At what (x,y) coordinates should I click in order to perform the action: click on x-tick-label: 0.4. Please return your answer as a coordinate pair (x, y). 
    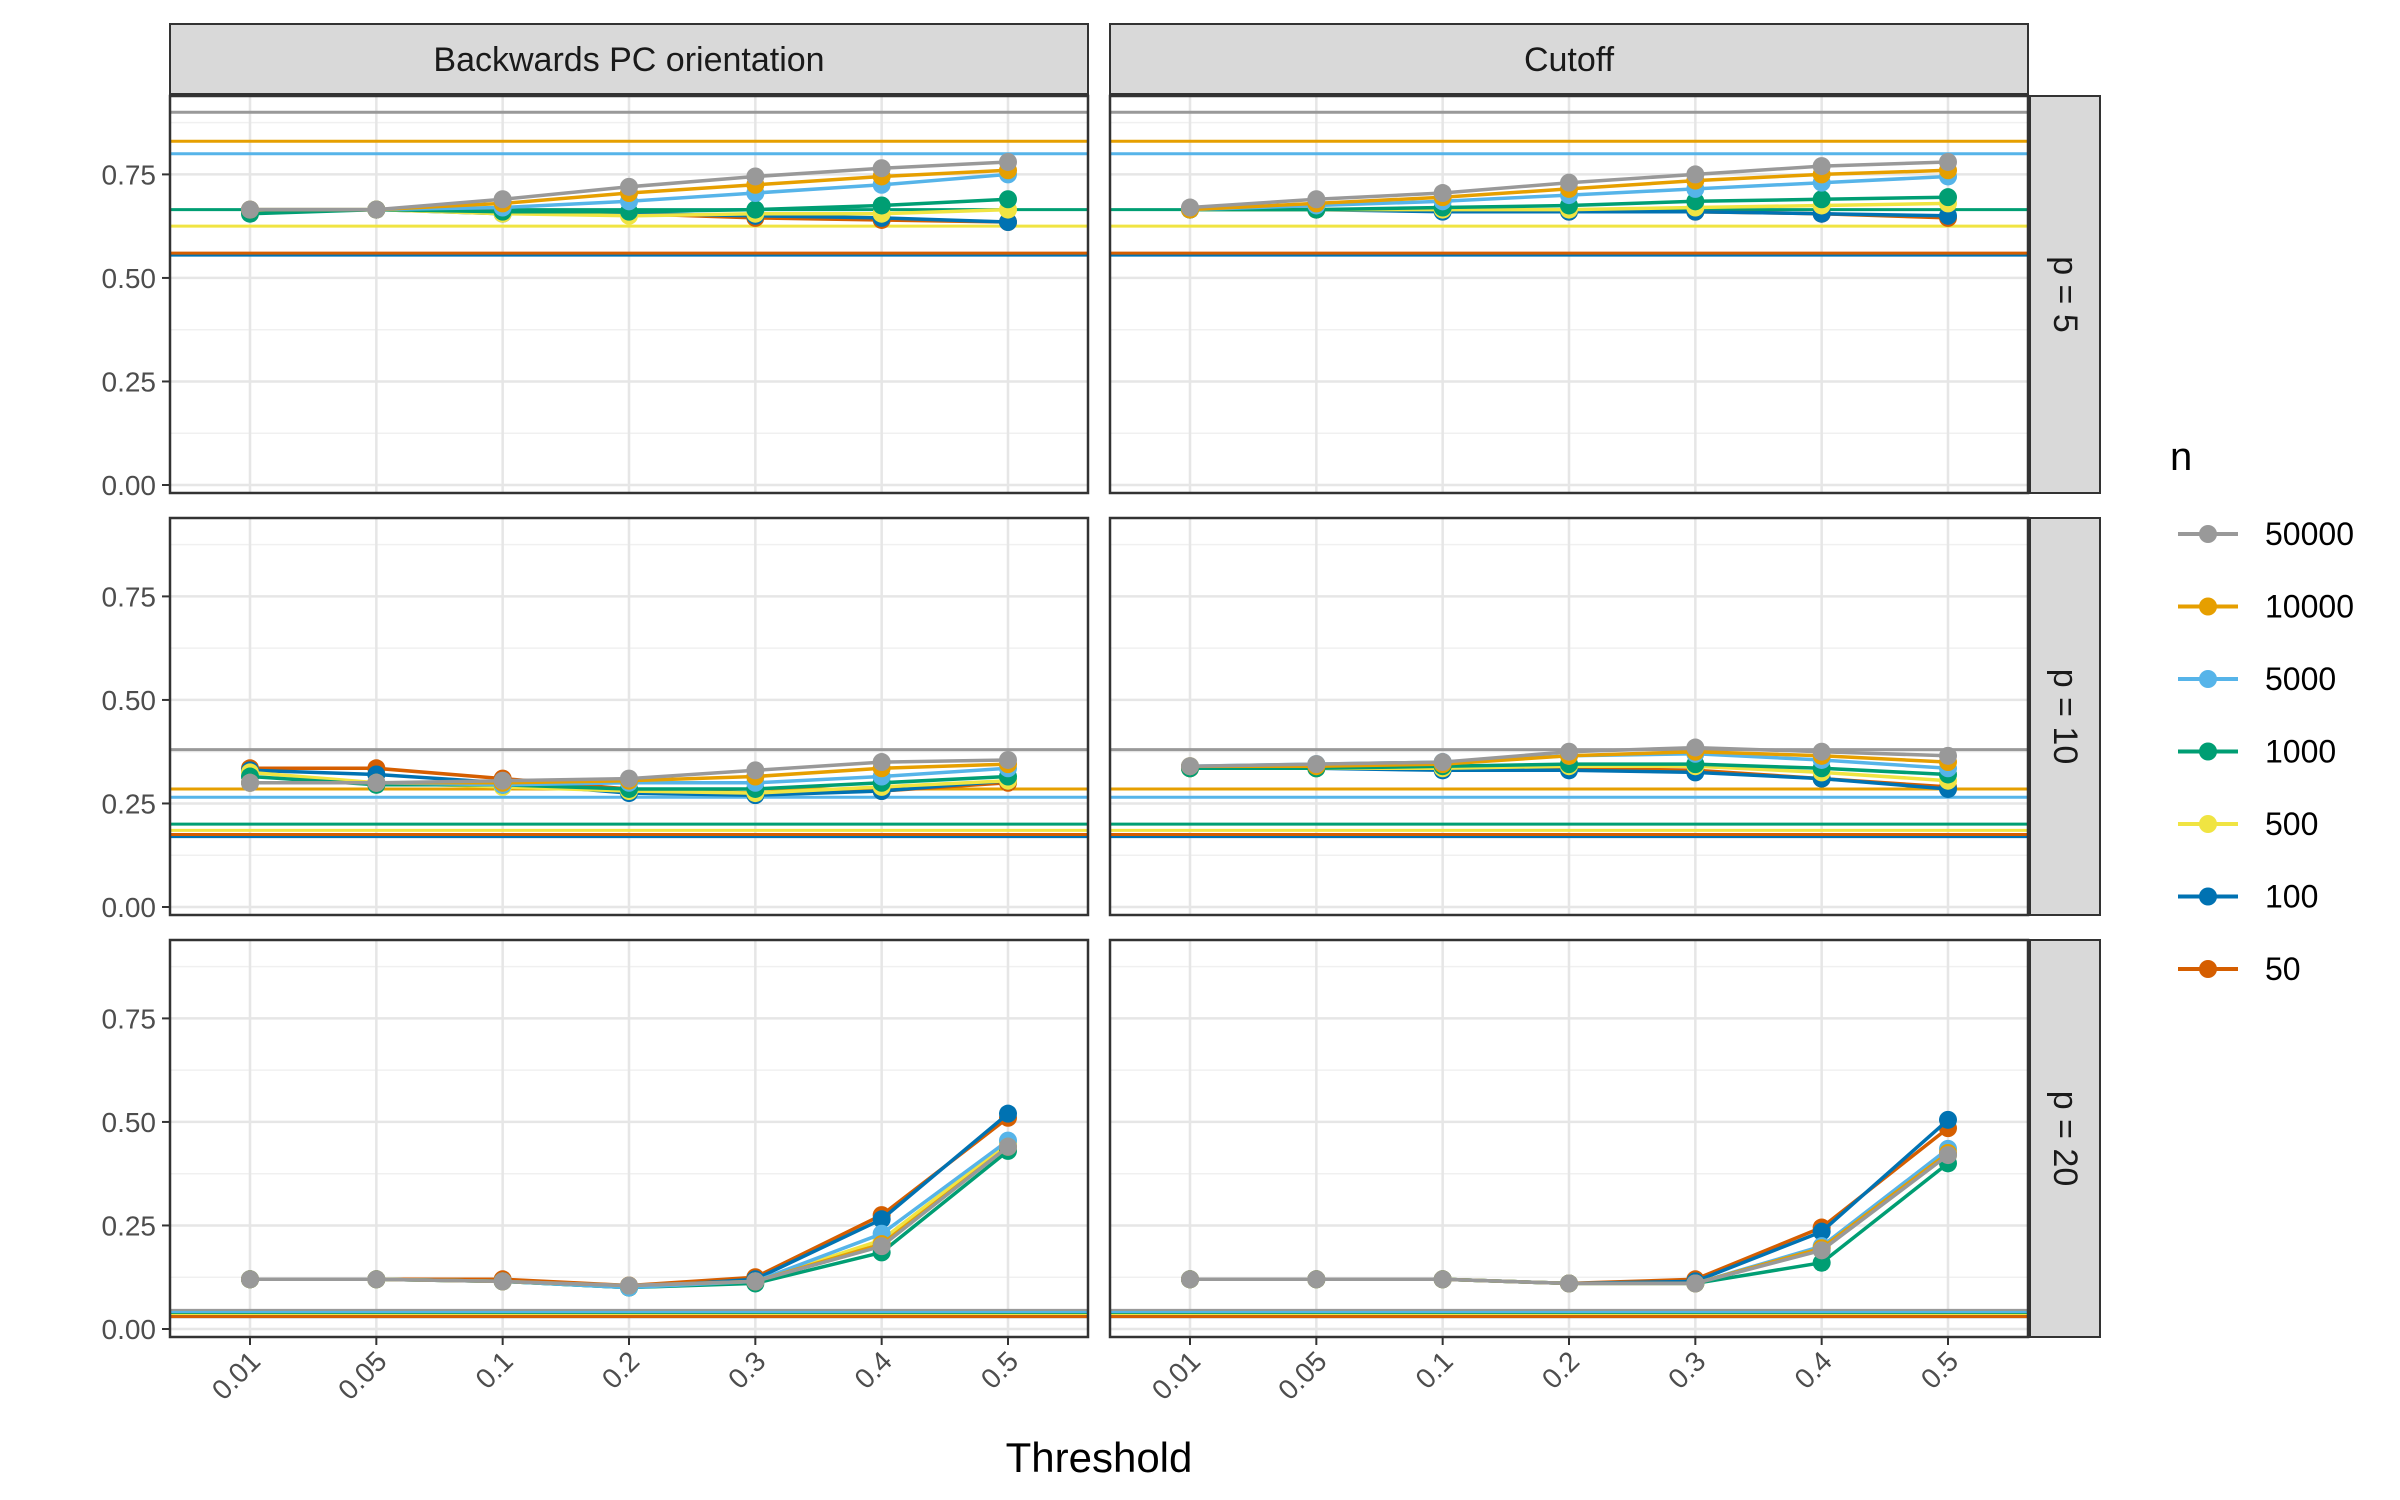
    Looking at the image, I should click on (1812, 1369).